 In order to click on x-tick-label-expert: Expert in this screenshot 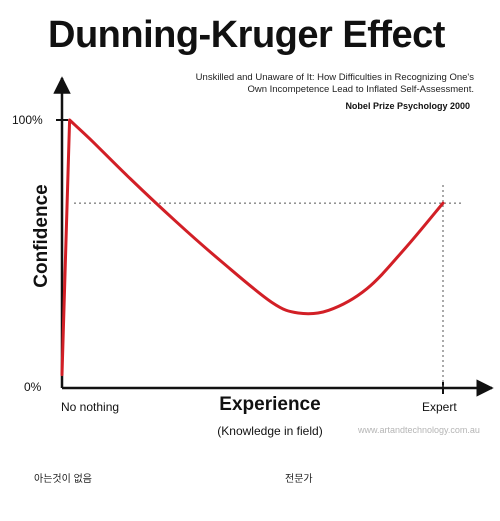, I will do `click(439, 407)`.